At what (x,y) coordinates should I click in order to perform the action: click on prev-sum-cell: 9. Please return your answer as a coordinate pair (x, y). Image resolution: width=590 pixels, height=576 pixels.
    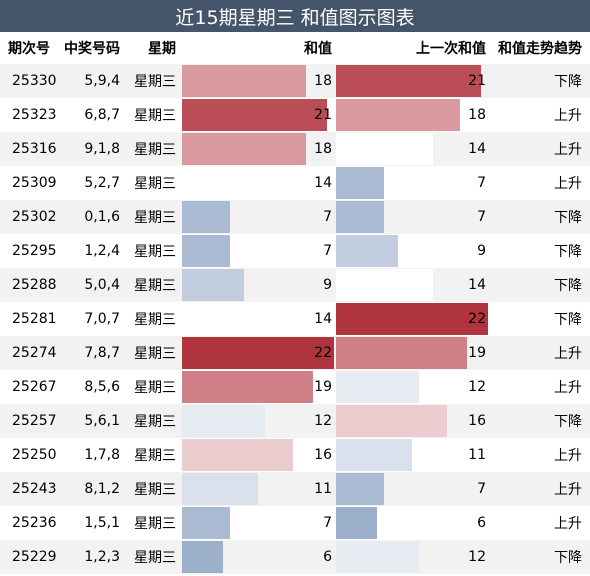
    Looking at the image, I should click on (413, 251).